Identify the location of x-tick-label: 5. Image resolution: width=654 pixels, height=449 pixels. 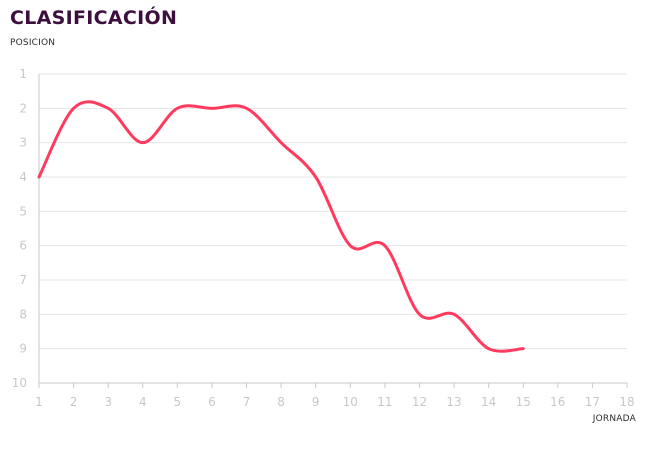
(178, 402).